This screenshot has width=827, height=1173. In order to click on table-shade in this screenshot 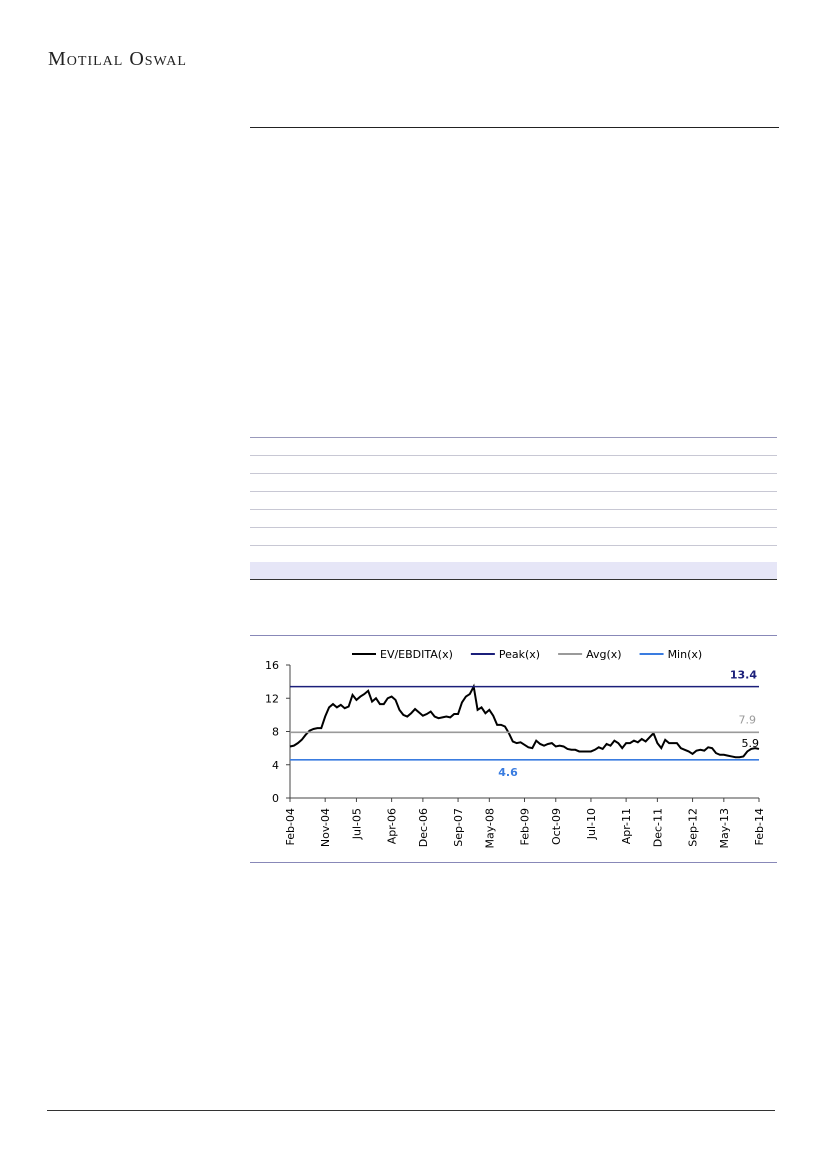, I will do `click(513, 570)`.